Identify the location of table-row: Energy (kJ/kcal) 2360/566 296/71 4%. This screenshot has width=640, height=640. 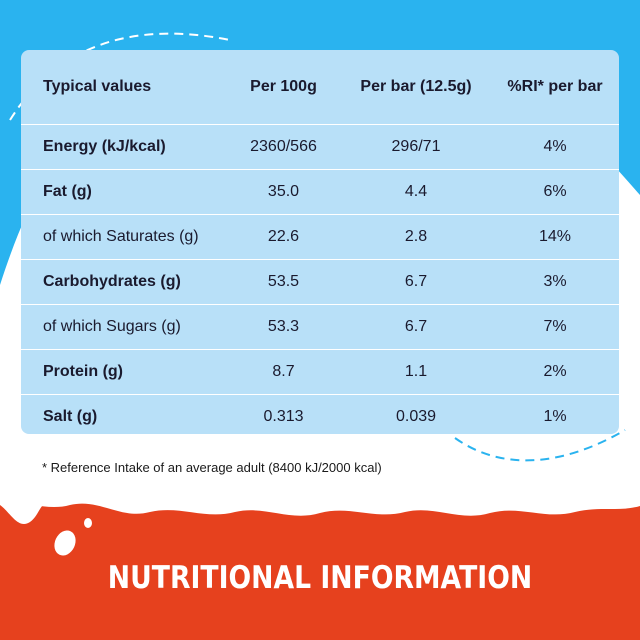
(320, 147).